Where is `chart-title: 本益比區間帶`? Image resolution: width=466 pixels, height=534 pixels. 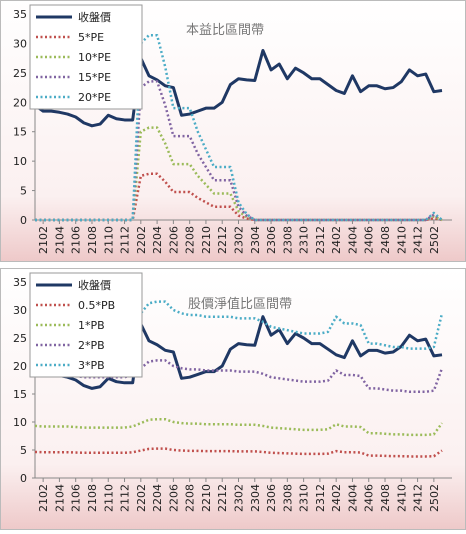 chart-title: 本益比區間帶 is located at coordinates (225, 30).